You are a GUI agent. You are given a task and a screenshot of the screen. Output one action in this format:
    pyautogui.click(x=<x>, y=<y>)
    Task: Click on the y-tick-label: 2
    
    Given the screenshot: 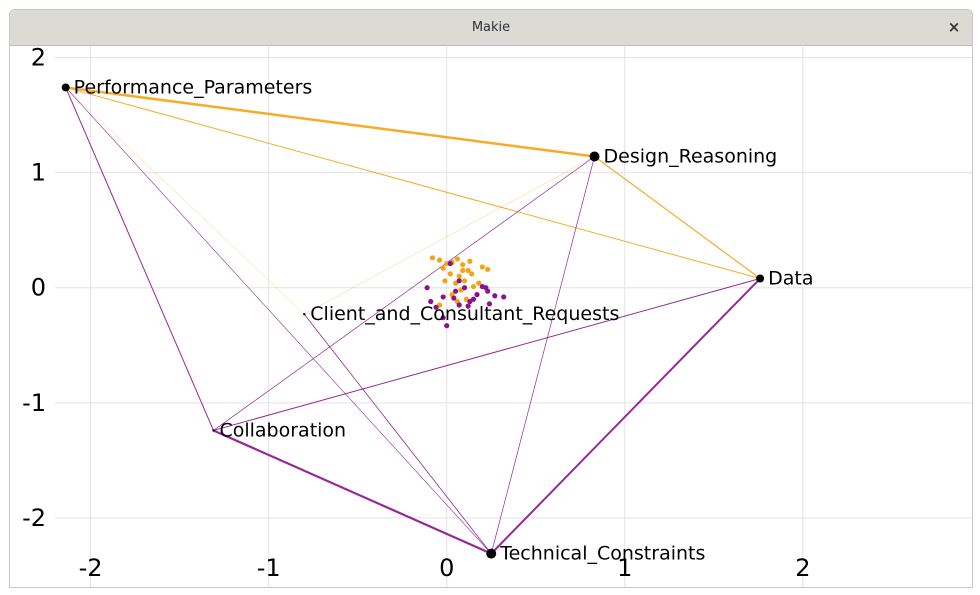 What is the action you would take?
    pyautogui.click(x=38, y=58)
    